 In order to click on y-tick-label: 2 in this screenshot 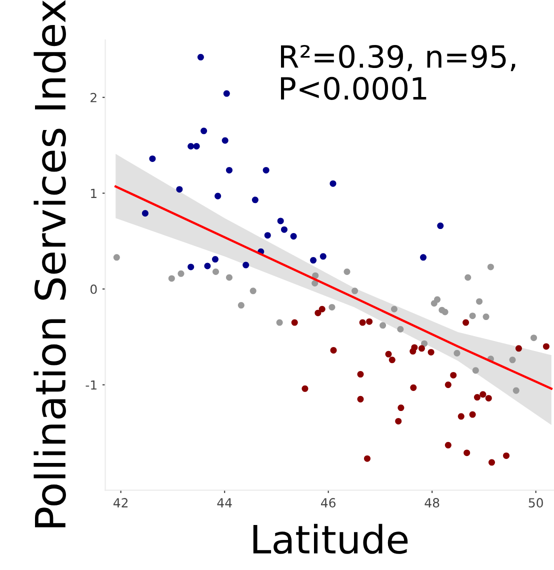, I will do `click(93, 97)`.